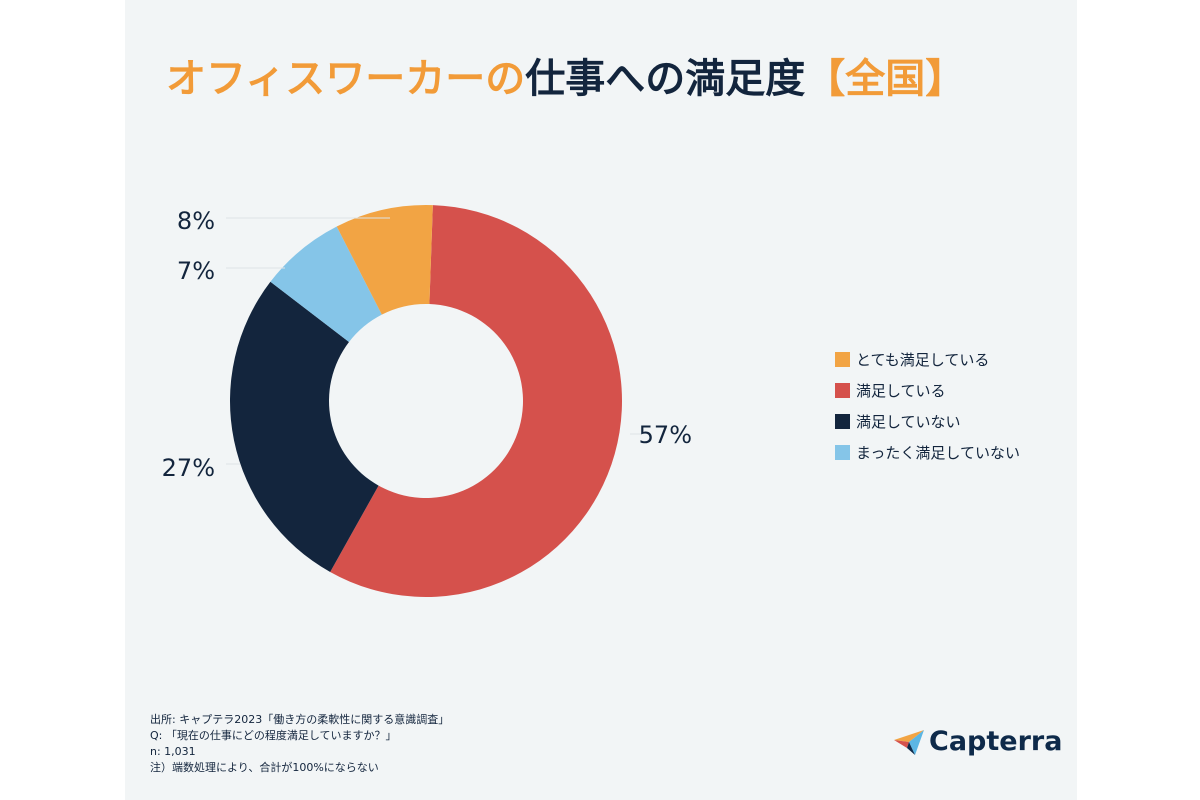 Image resolution: width=1200 pixels, height=800 pixels. Describe the element at coordinates (173, 751) in the screenshot. I see `footnote-sample-size: n: 1,031` at that location.